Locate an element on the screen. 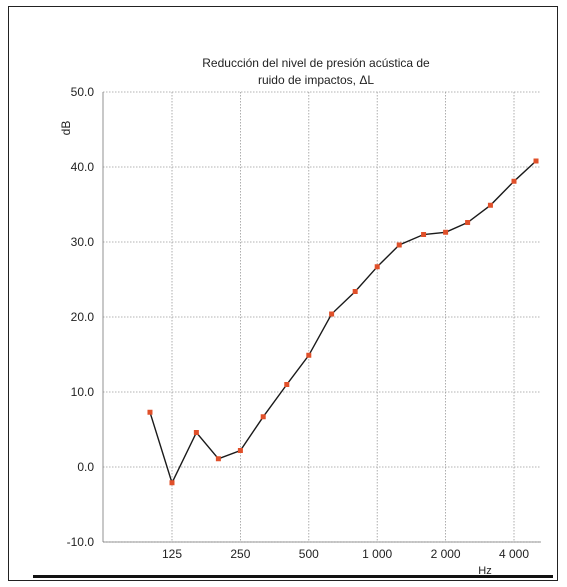  x-tick-label: 4 000 is located at coordinates (514, 554).